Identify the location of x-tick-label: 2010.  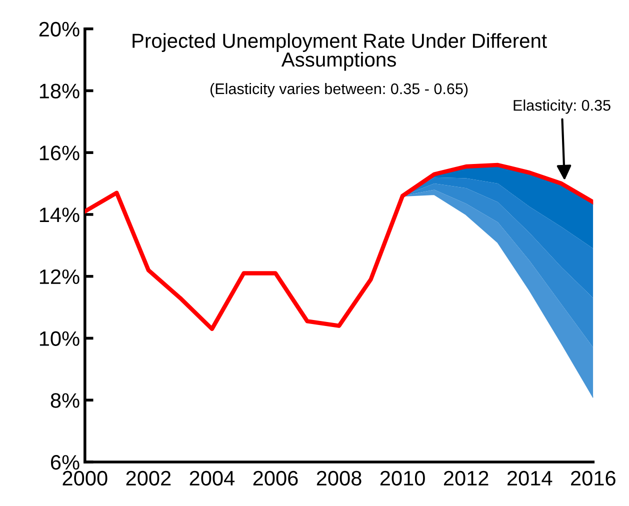
(402, 478).